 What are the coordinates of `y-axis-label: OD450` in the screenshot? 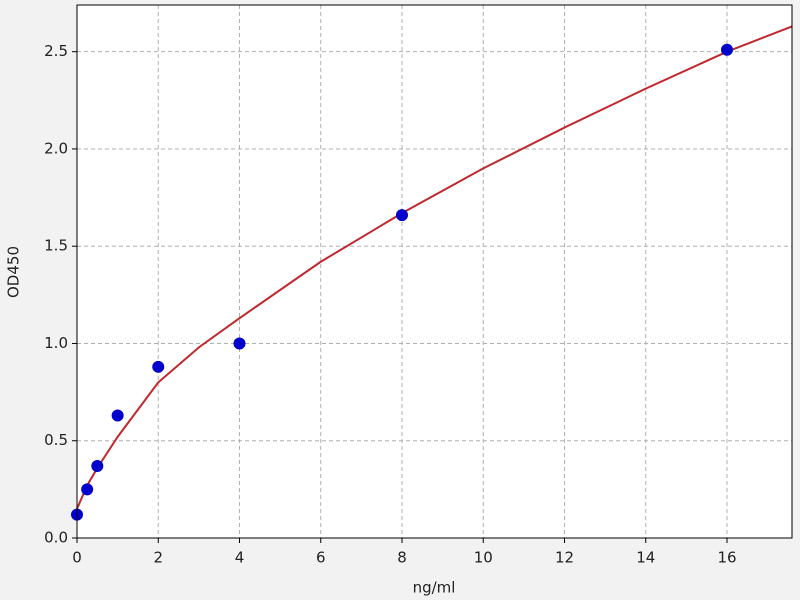 It's located at (14, 272).